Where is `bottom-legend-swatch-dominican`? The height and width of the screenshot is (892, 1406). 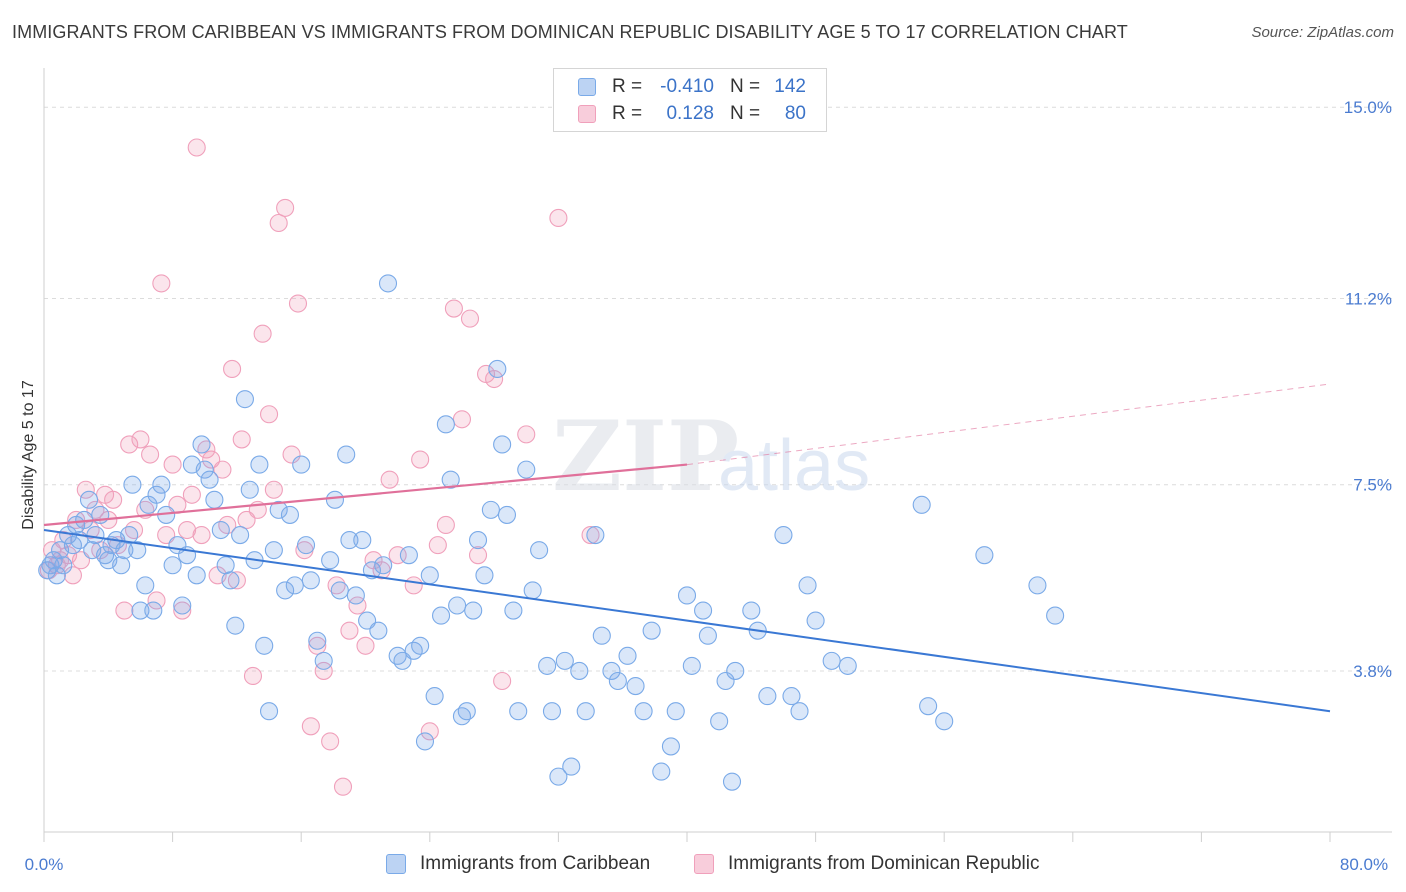
bottom-legend-swatch-dominican is located at coordinates (704, 864).